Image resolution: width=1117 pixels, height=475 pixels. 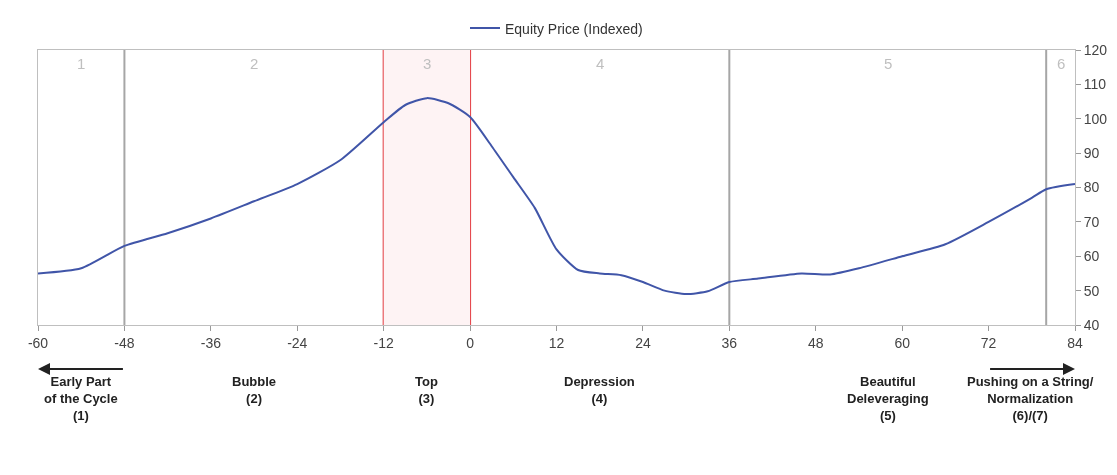 What do you see at coordinates (297, 342) in the screenshot?
I see `x-tick-label: -24` at bounding box center [297, 342].